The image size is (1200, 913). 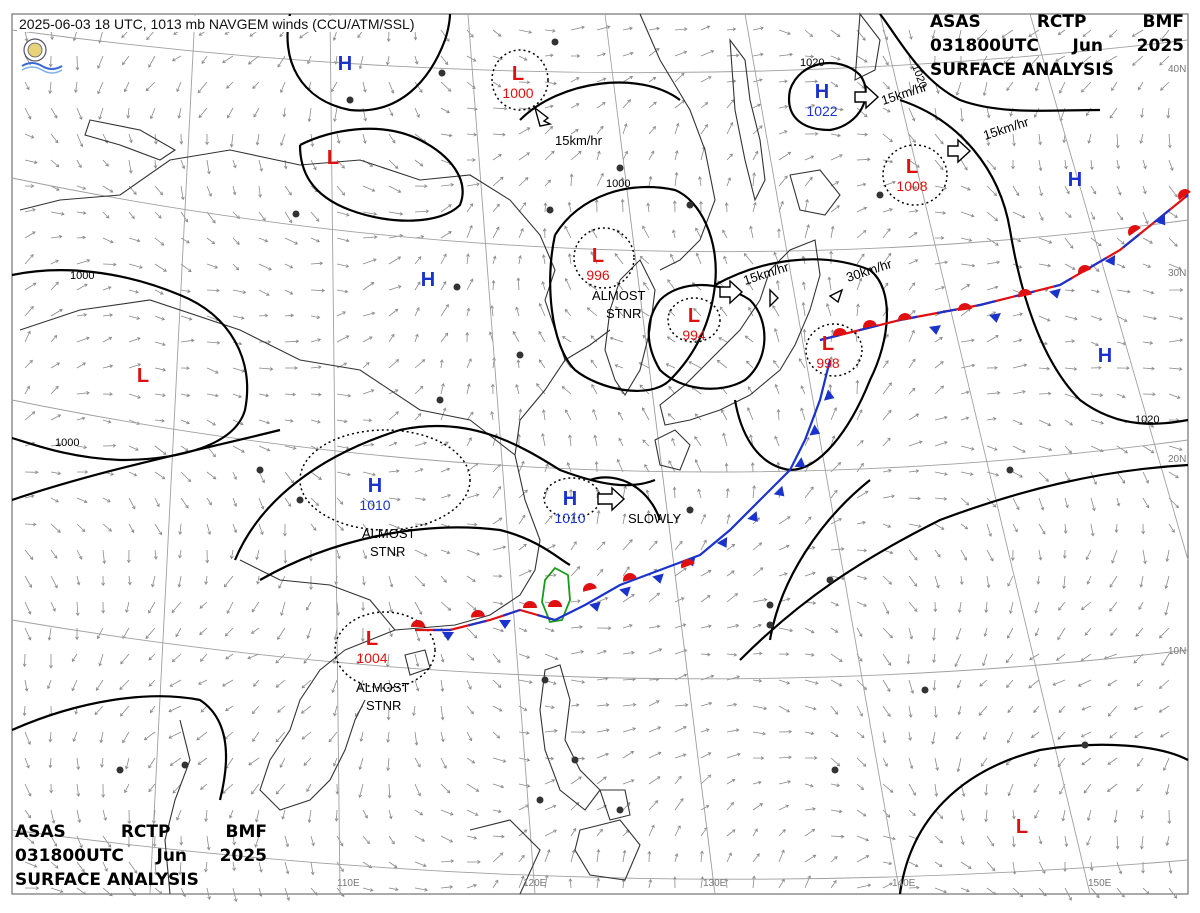 I want to click on meridian-120e, so click(x=501, y=454).